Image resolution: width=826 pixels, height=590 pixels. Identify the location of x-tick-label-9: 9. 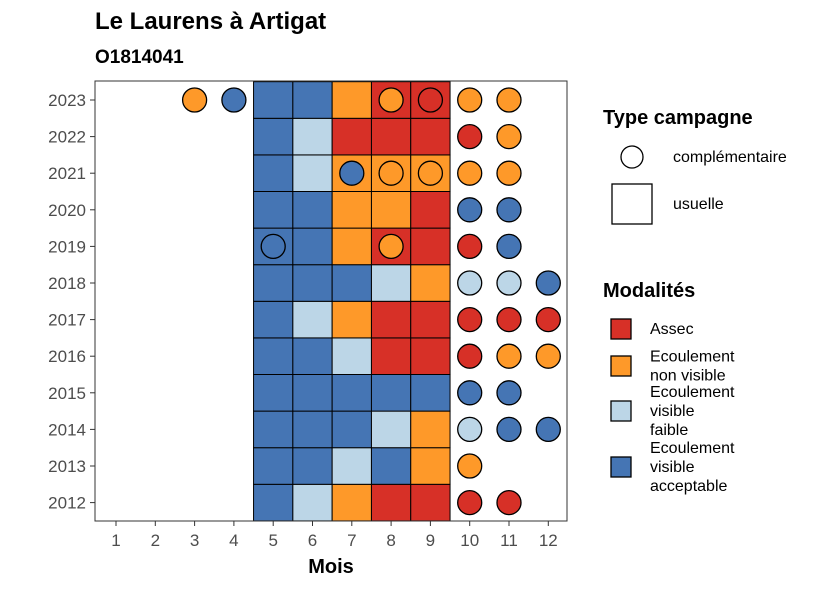
(430, 540).